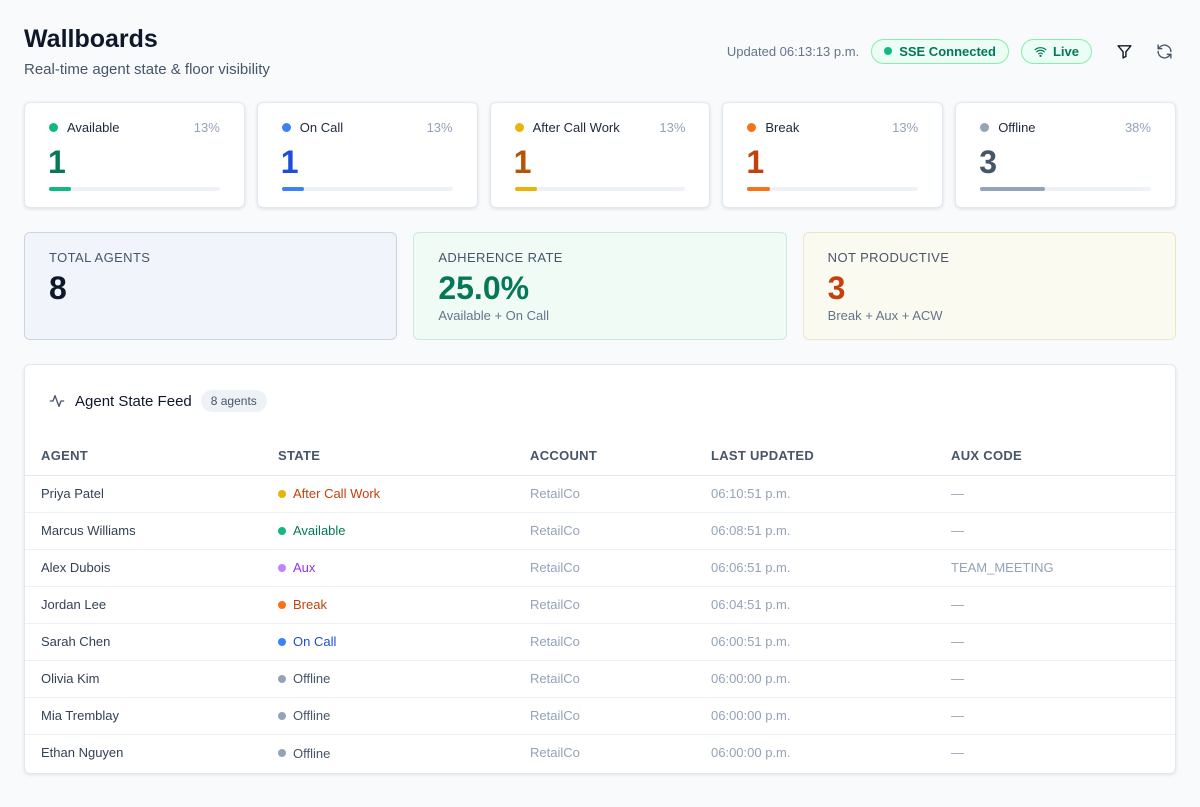 The height and width of the screenshot is (807, 1200). I want to click on page-subtitle: Real-time agent state & floor visibility, so click(147, 69).